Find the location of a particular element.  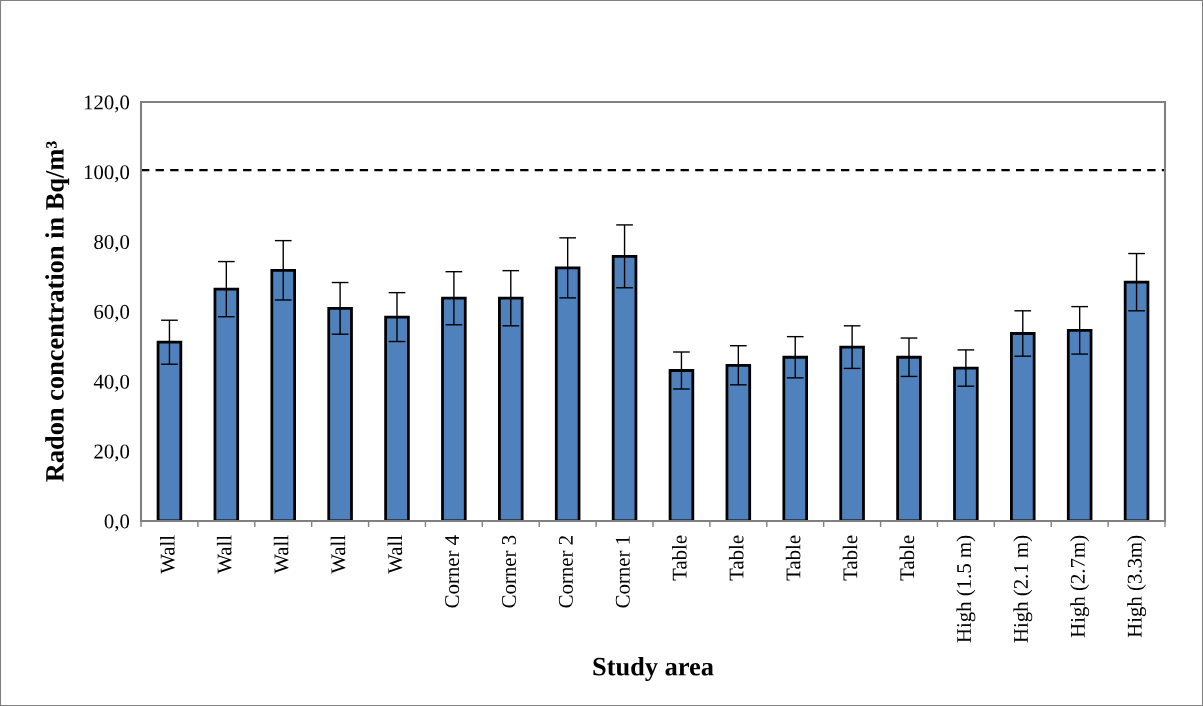

y-tick-label: 120,0 is located at coordinates (107, 104).